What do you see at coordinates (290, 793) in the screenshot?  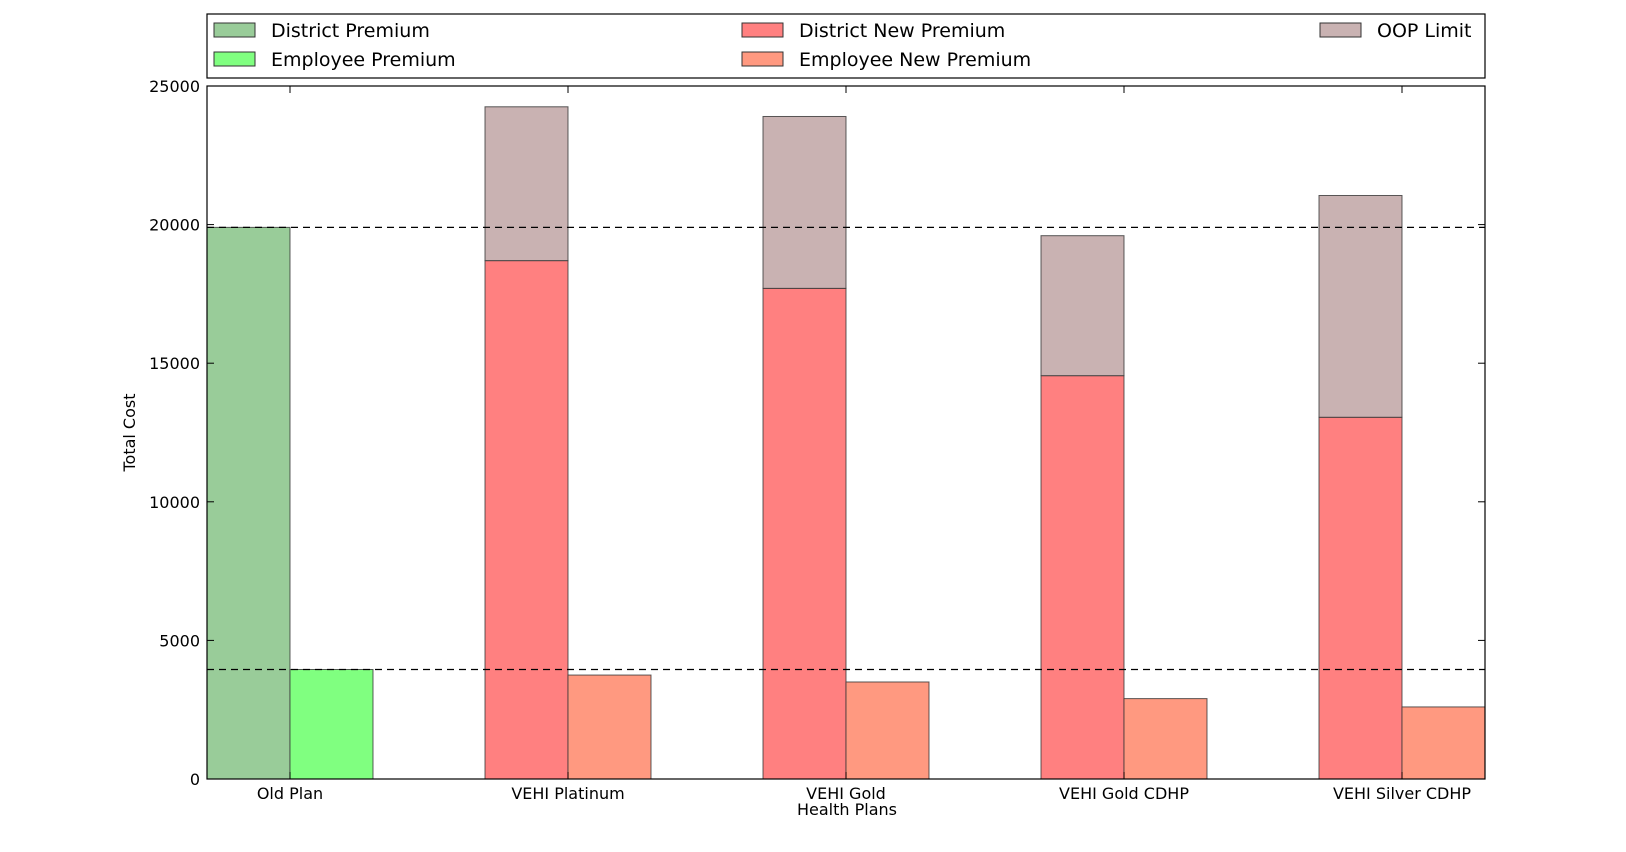 I see `x-tick-label: Old Plan` at bounding box center [290, 793].